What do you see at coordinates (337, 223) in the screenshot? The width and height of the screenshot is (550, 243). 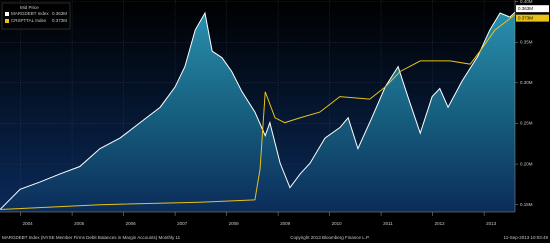 I see `x-tick-label: 2010` at bounding box center [337, 223].